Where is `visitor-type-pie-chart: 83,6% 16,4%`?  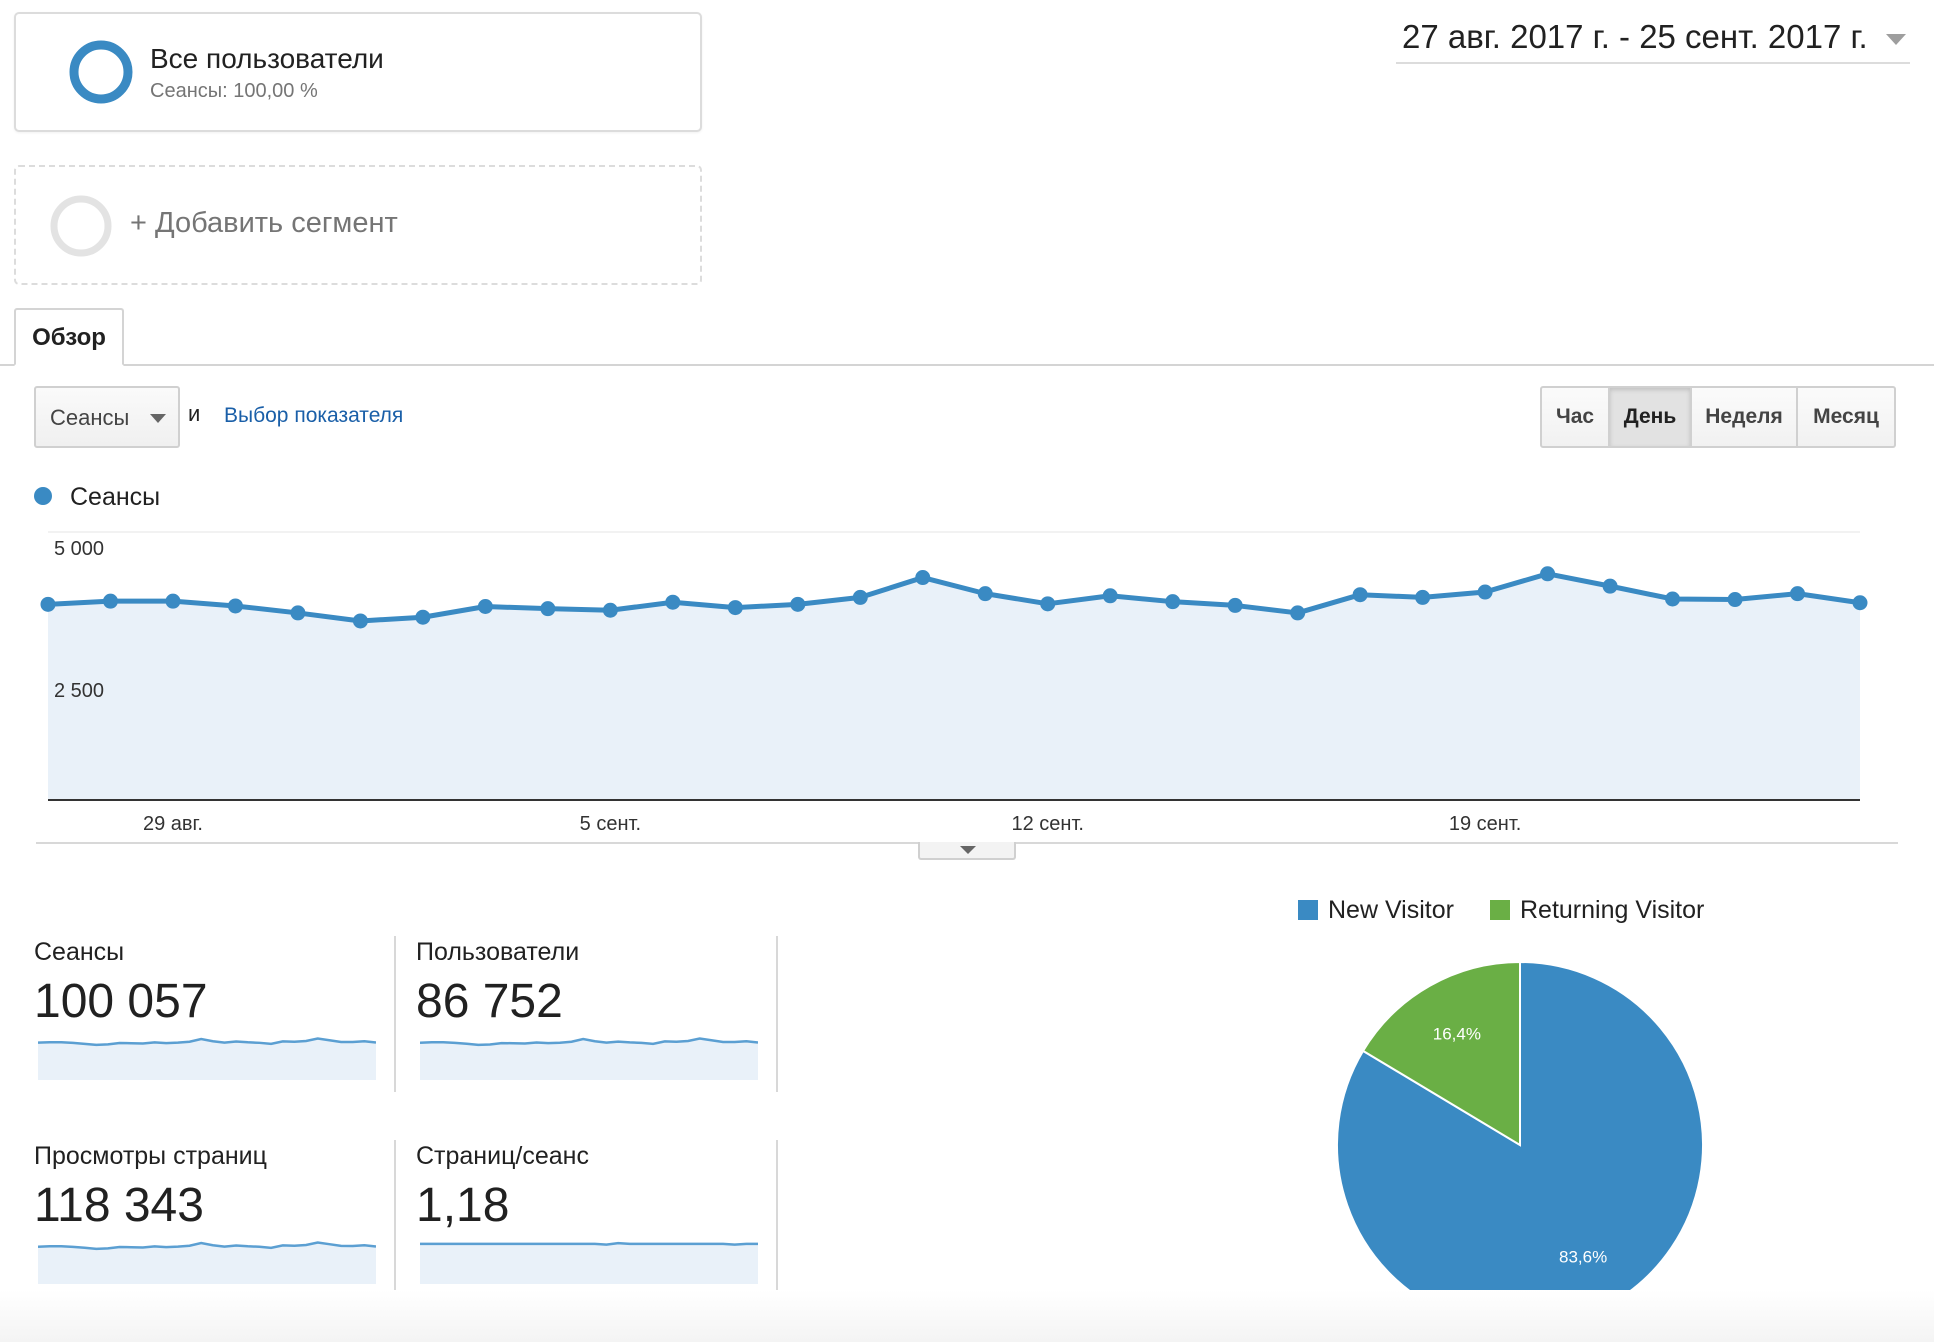 visitor-type-pie-chart: 83,6% 16,4% is located at coordinates (1520, 1144).